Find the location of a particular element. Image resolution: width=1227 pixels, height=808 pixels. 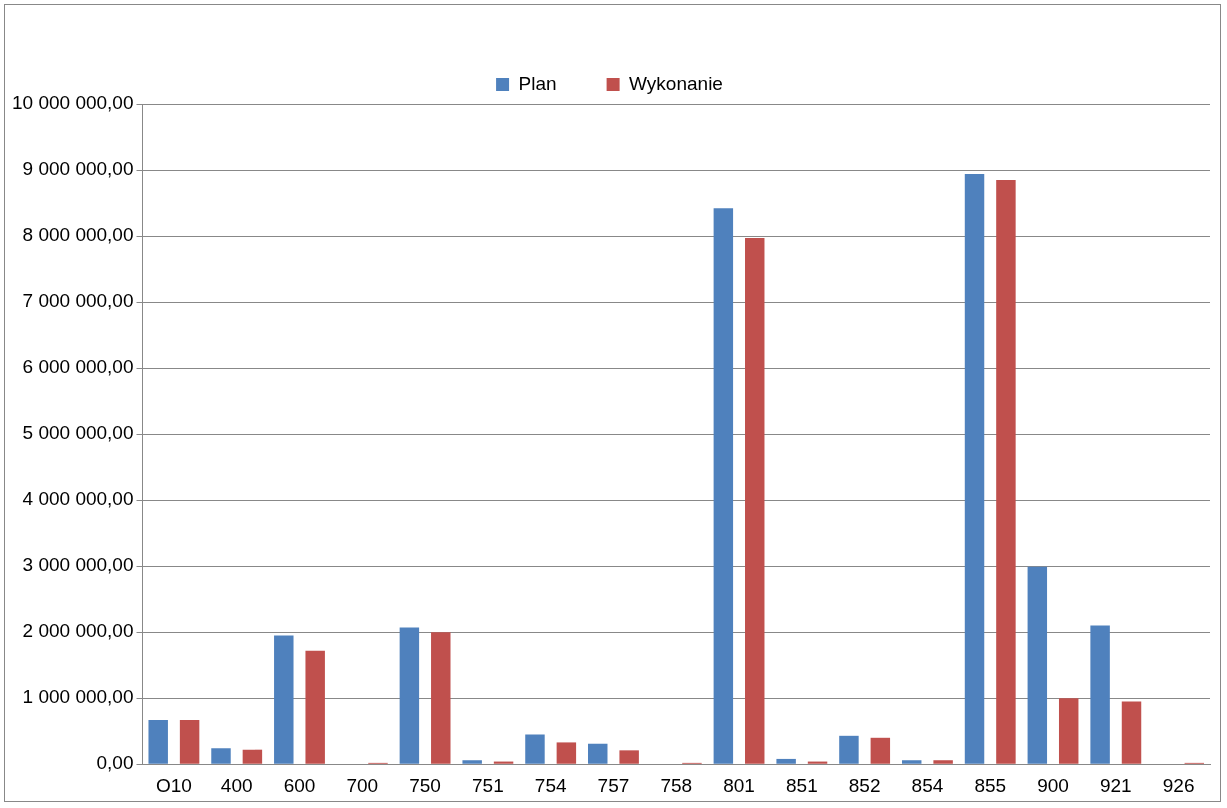

x-tick-label: 852 is located at coordinates (864, 785).